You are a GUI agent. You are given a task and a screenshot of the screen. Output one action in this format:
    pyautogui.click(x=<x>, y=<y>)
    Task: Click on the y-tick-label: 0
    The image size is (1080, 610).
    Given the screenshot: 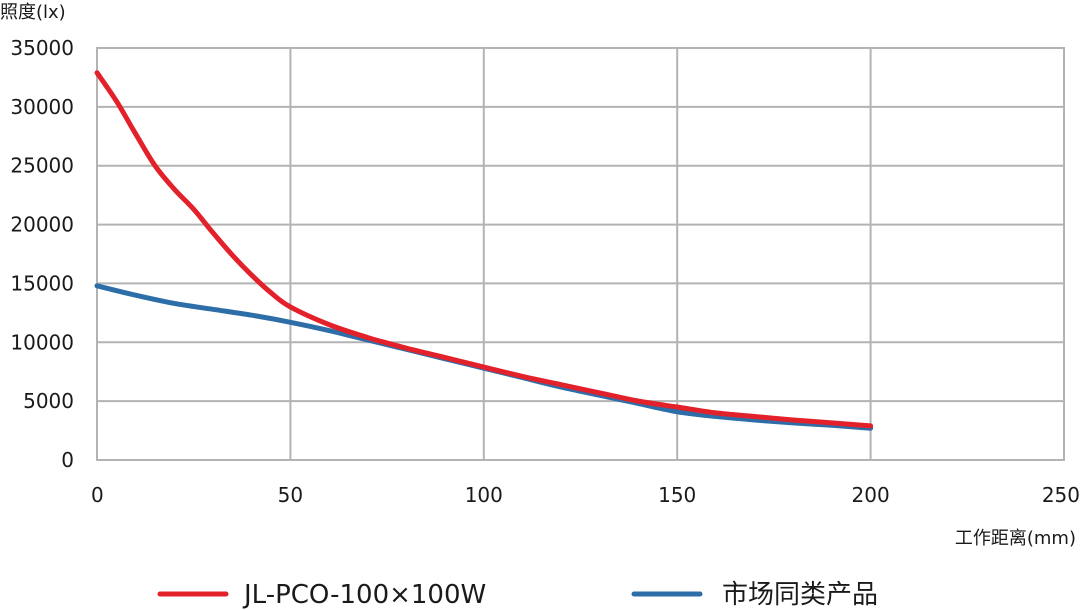 What is the action you would take?
    pyautogui.click(x=67, y=460)
    